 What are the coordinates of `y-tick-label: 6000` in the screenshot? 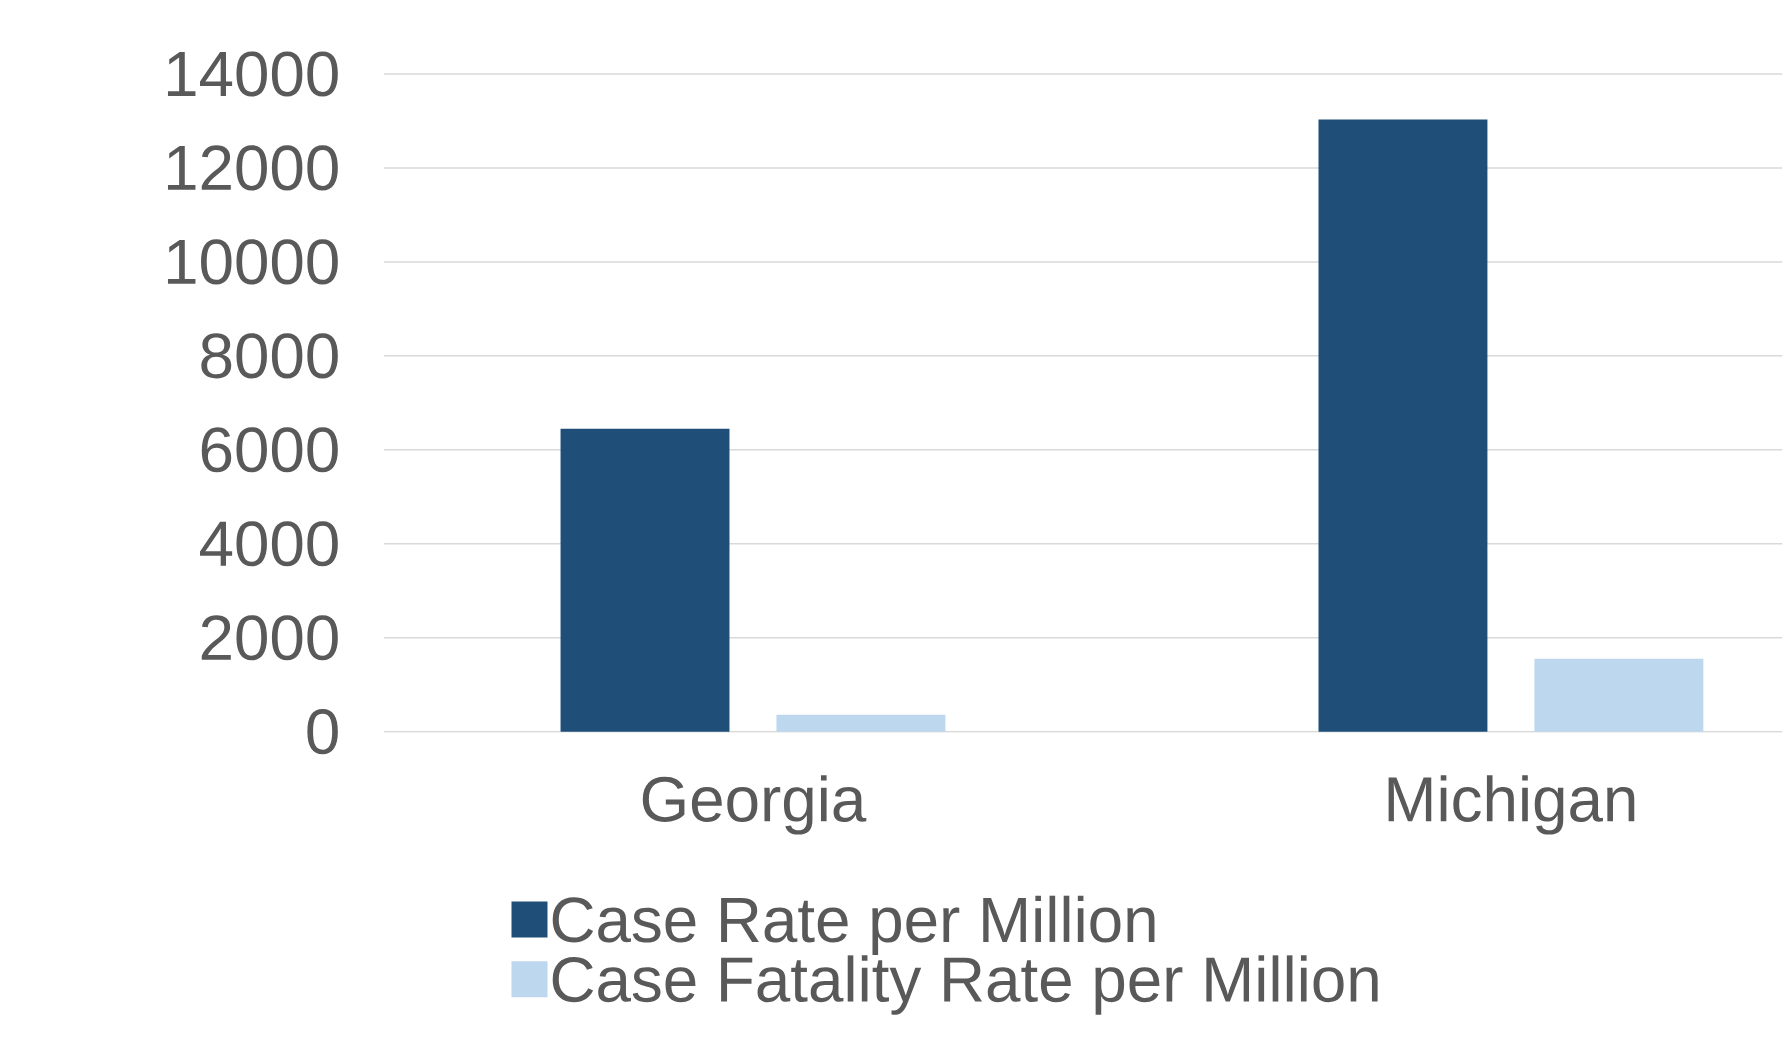 It's located at (269, 450).